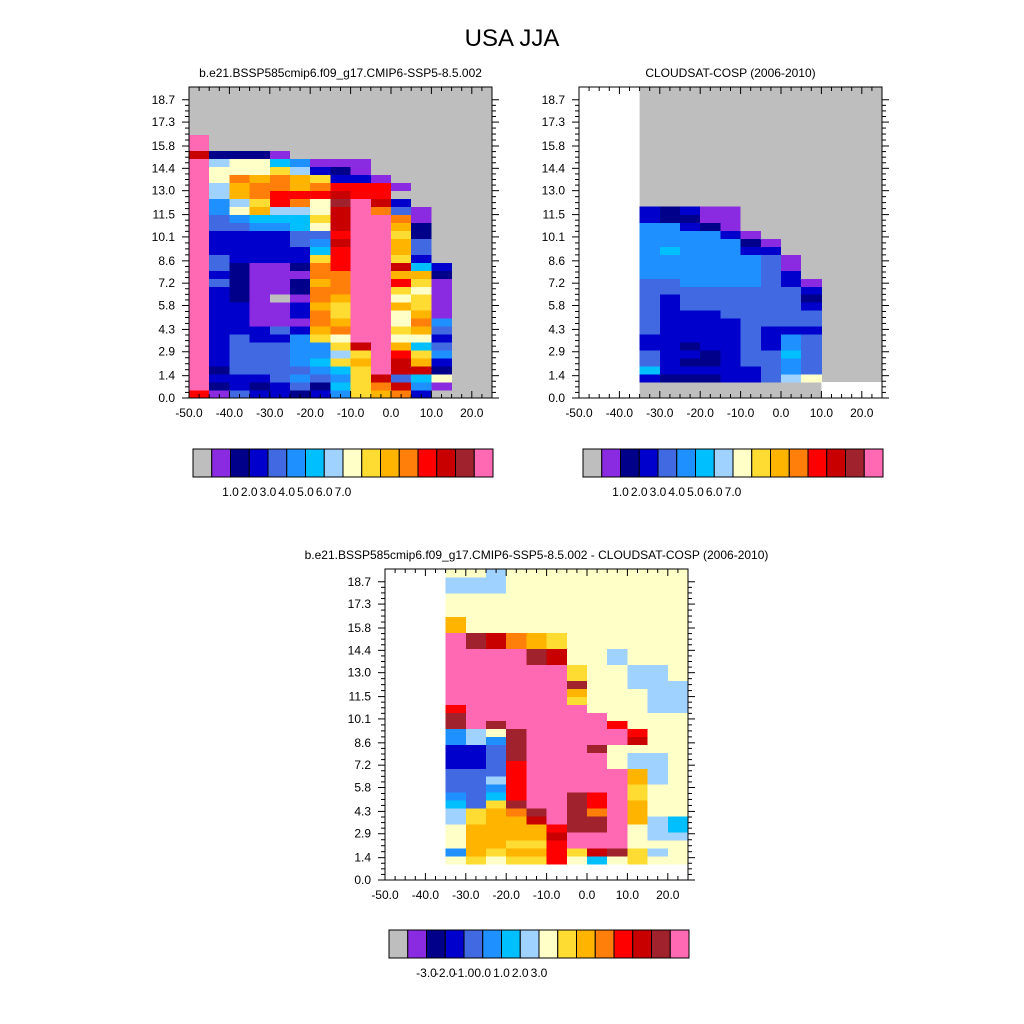 The width and height of the screenshot is (1024, 1024). What do you see at coordinates (166, 261) in the screenshot?
I see `y-tick-label: 8.6` at bounding box center [166, 261].